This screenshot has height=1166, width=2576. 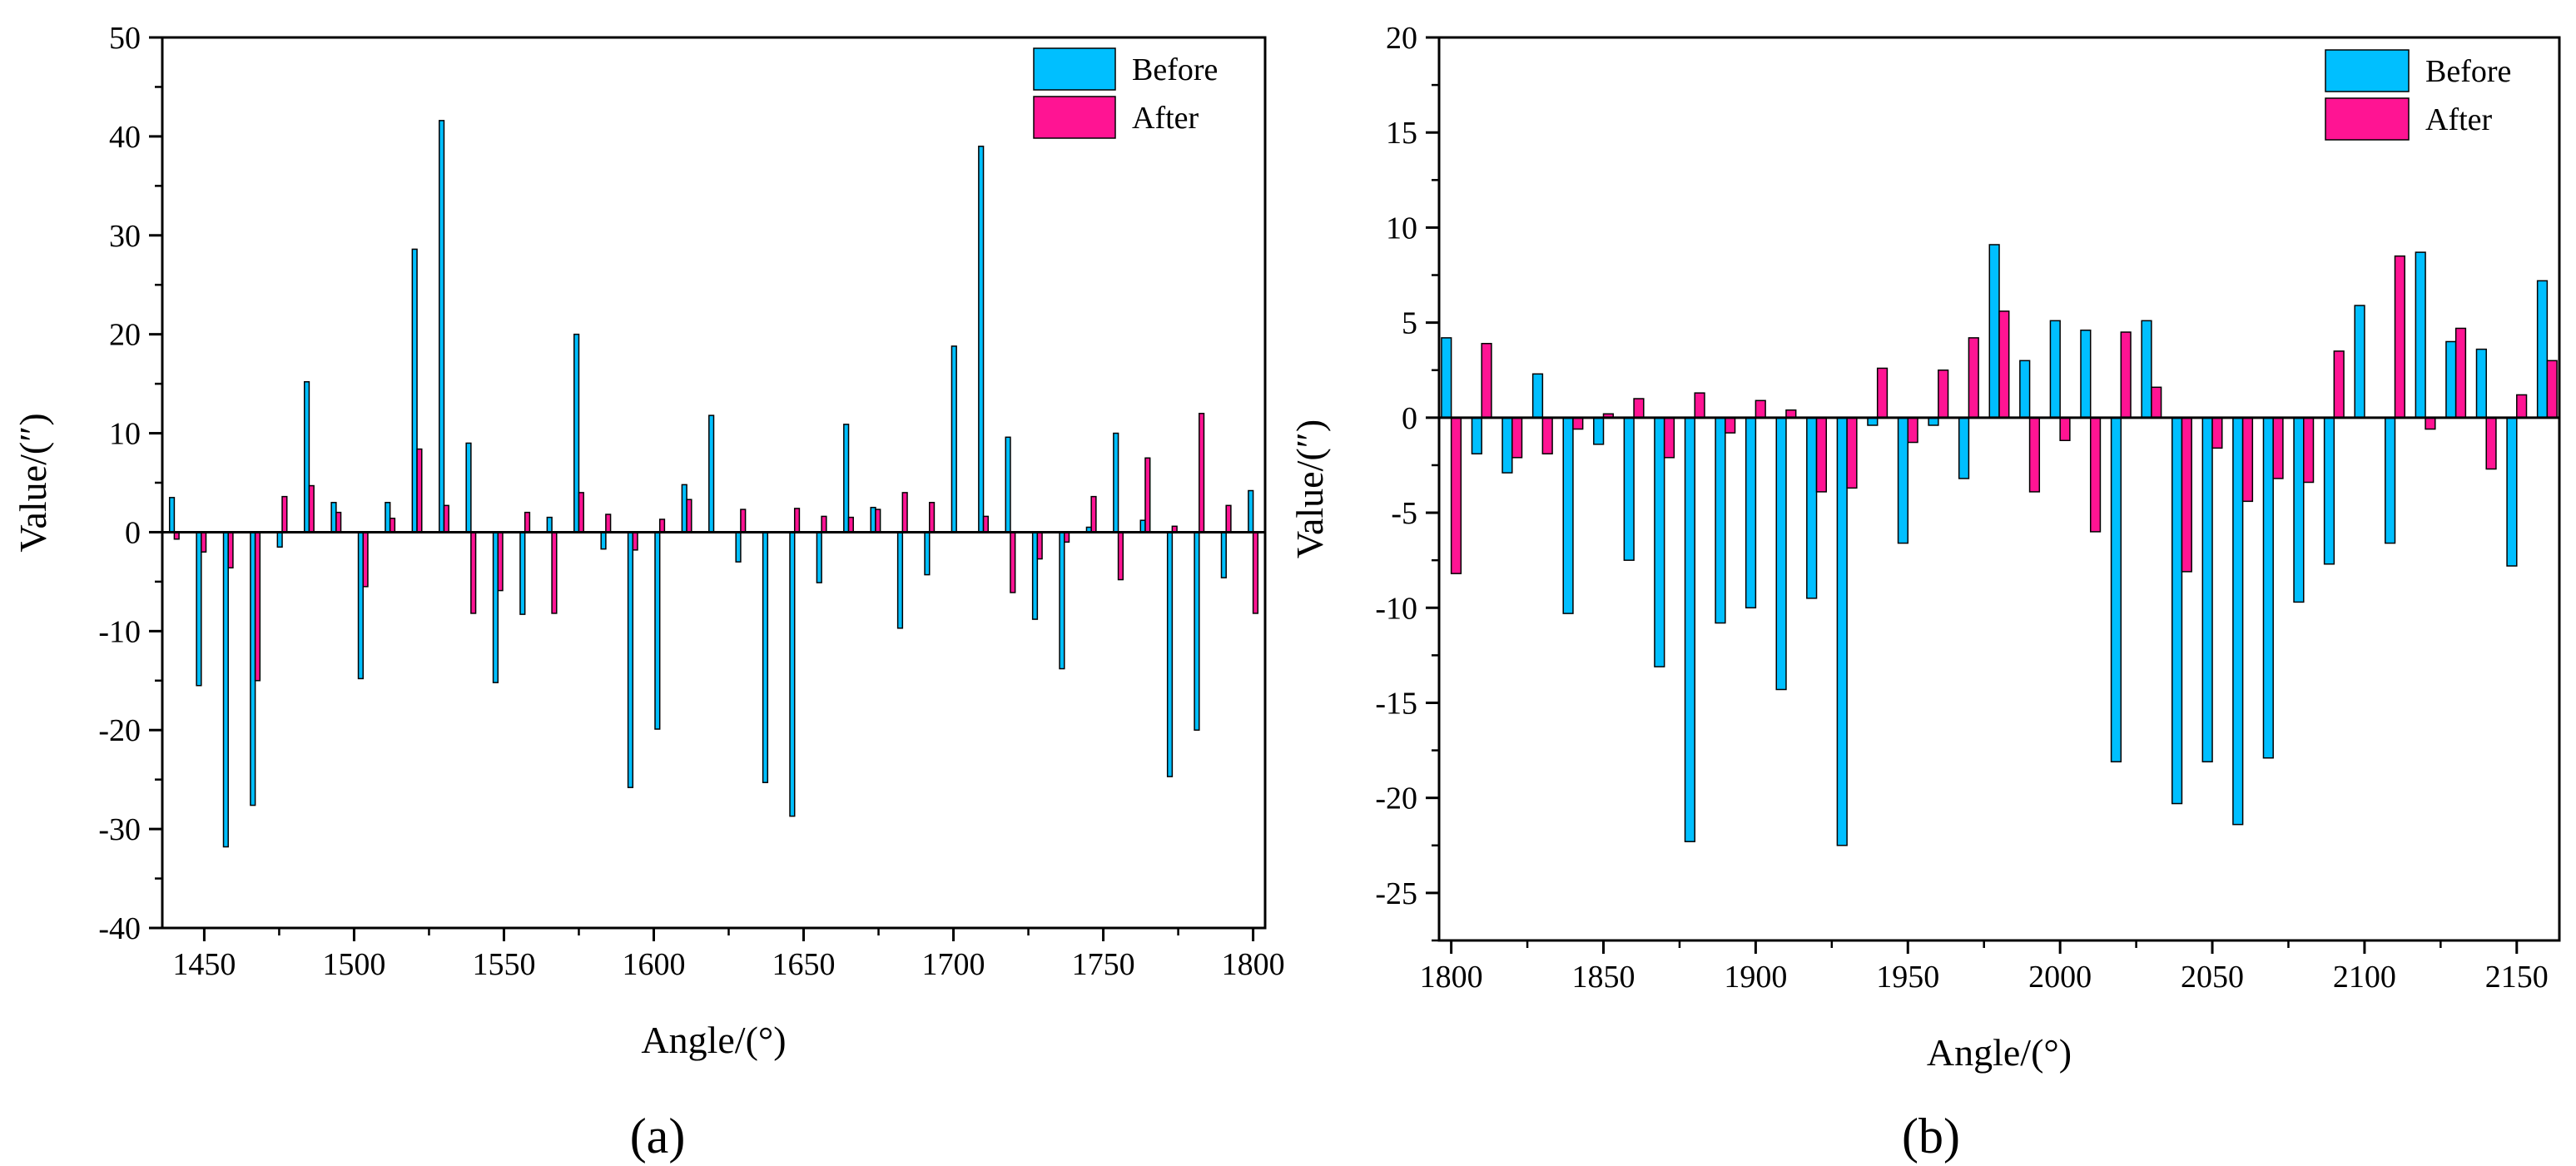 I want to click on x-tick-label: 2150, so click(x=2517, y=977).